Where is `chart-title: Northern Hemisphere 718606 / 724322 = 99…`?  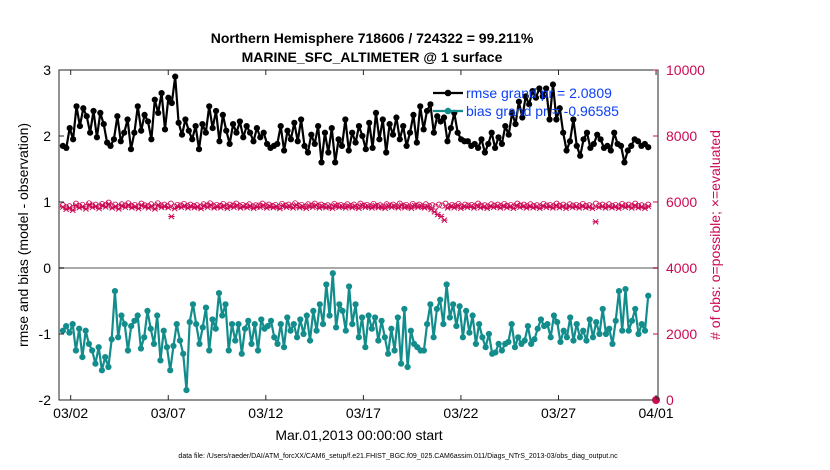
chart-title: Northern Hemisphere 718606 / 724322 = 99… is located at coordinates (372, 38).